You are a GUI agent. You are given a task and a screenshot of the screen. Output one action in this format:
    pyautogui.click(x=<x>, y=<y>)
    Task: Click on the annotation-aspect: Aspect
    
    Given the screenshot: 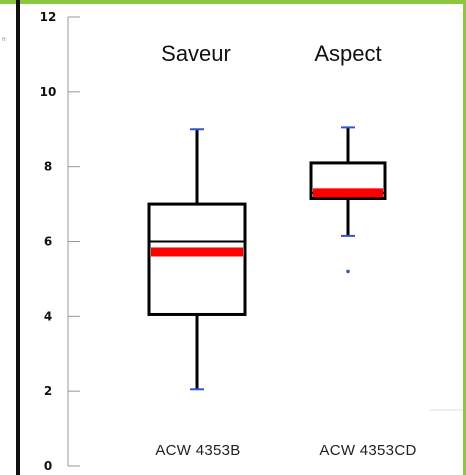 What is the action you would take?
    pyautogui.click(x=347, y=53)
    